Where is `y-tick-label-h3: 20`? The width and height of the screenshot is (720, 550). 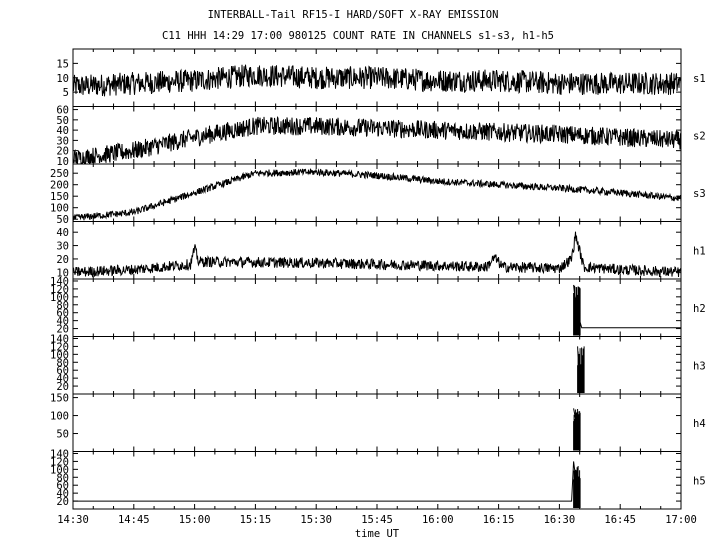
y-tick-label-h3: 20 is located at coordinates (62, 387).